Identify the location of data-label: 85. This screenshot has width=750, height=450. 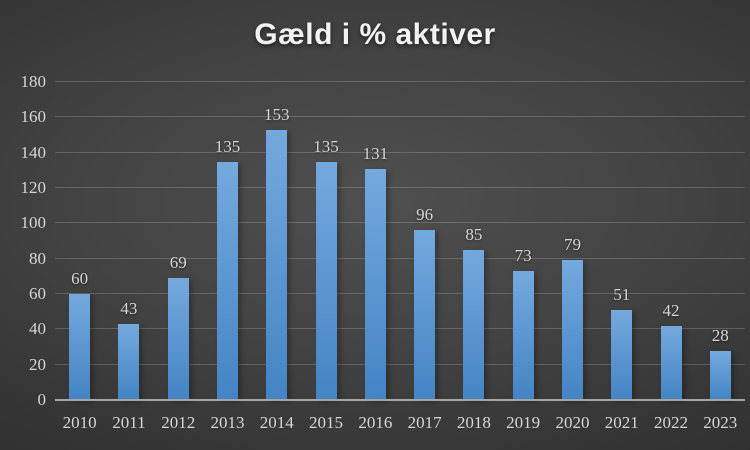
(474, 234).